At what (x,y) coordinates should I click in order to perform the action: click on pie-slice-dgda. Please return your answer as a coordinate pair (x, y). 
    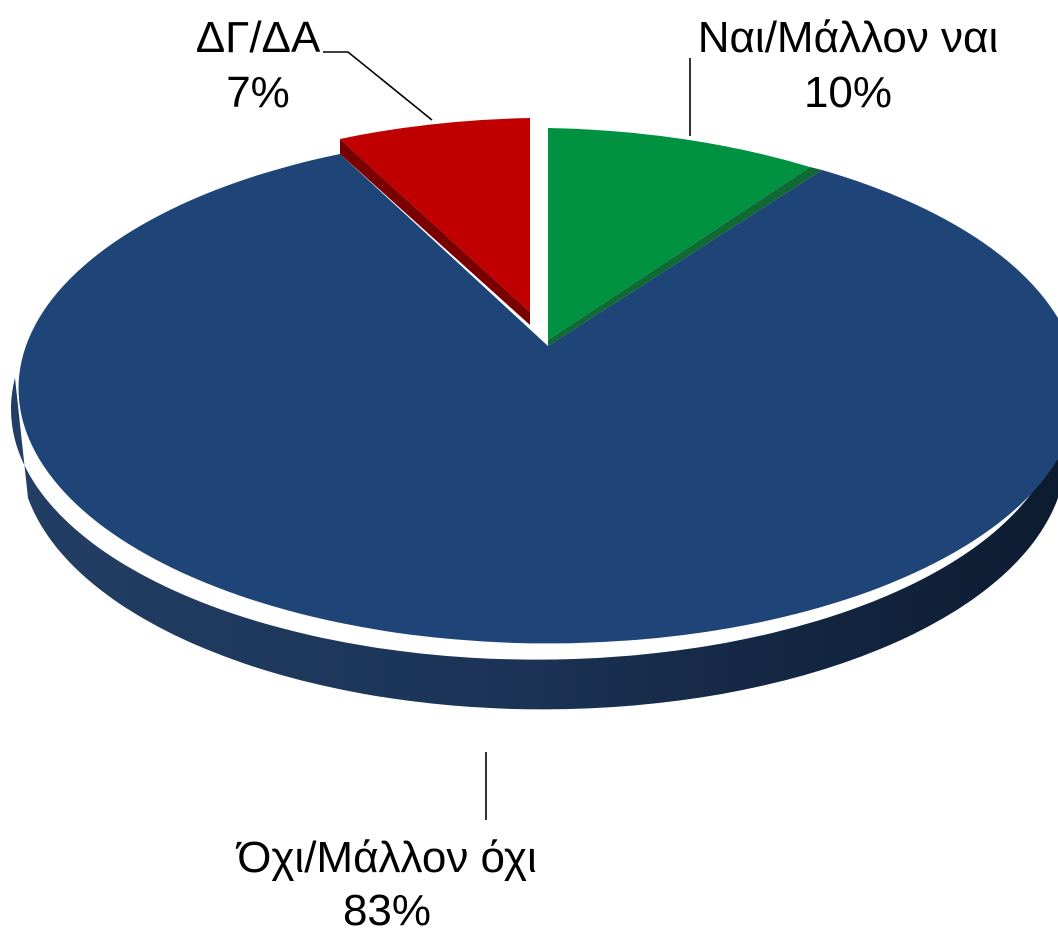
    Looking at the image, I should click on (435, 215).